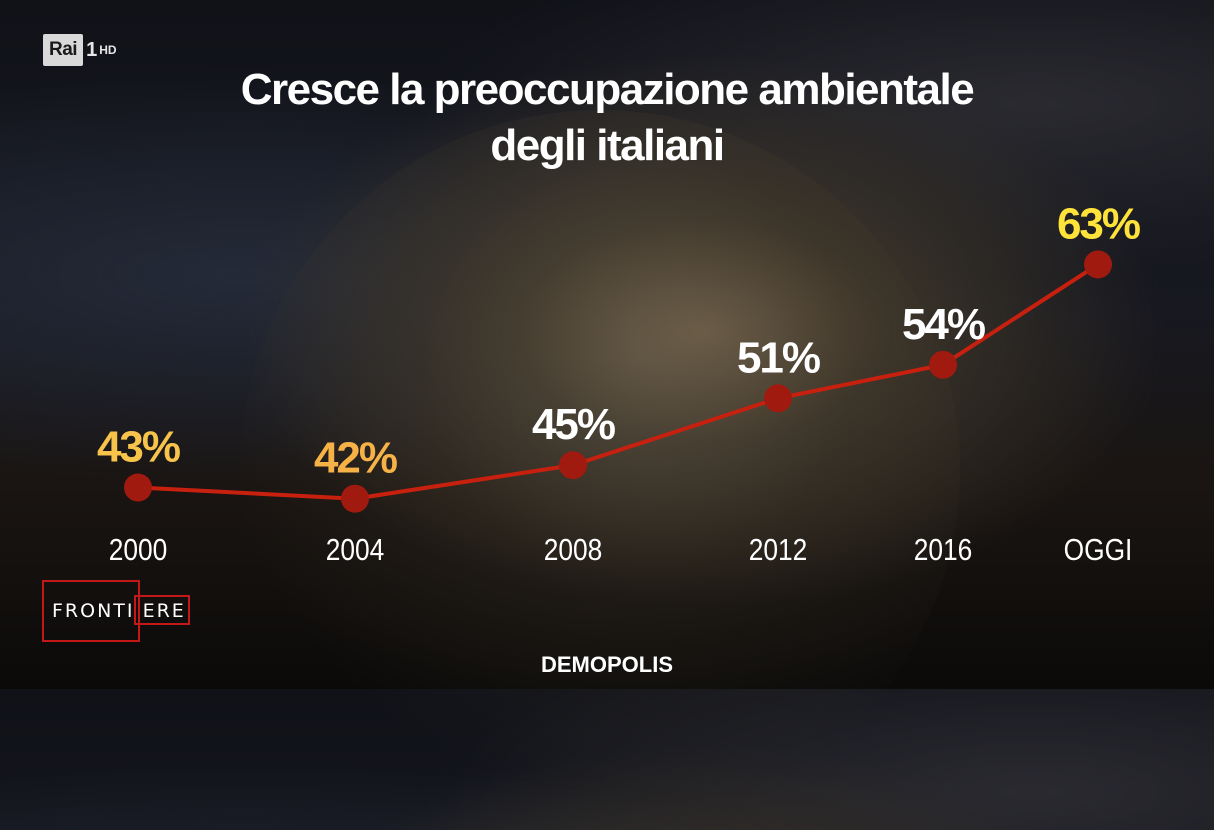  I want to click on data-label-2004: 42%, so click(355, 458).